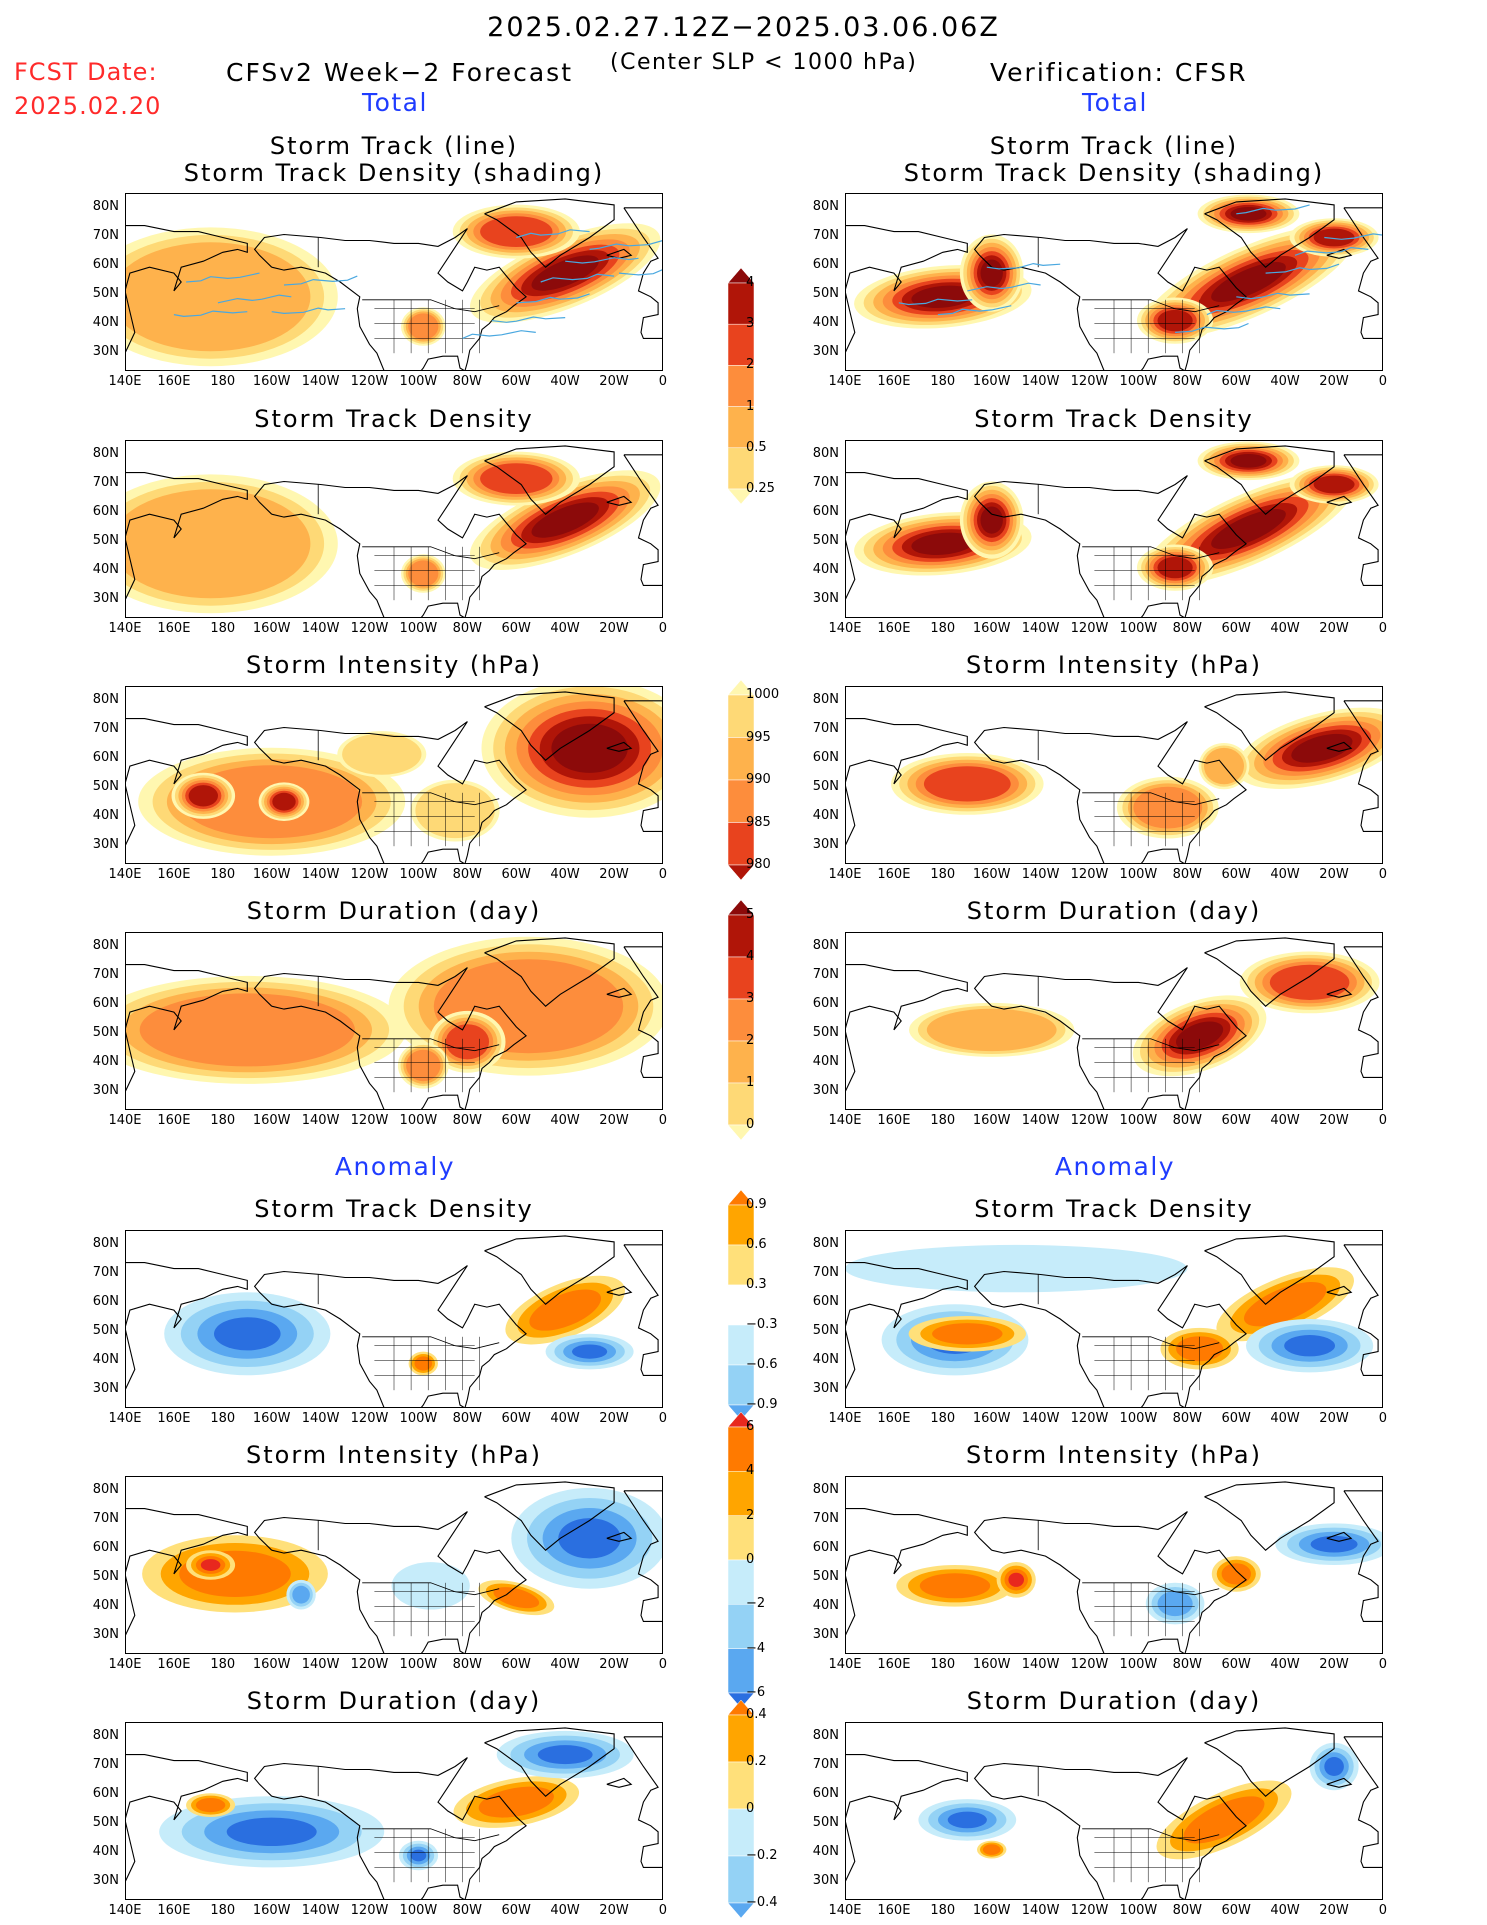 The width and height of the screenshot is (1487, 1925). Describe the element at coordinates (88, 106) in the screenshot. I see `fcst-date: 2025.02.20` at that location.